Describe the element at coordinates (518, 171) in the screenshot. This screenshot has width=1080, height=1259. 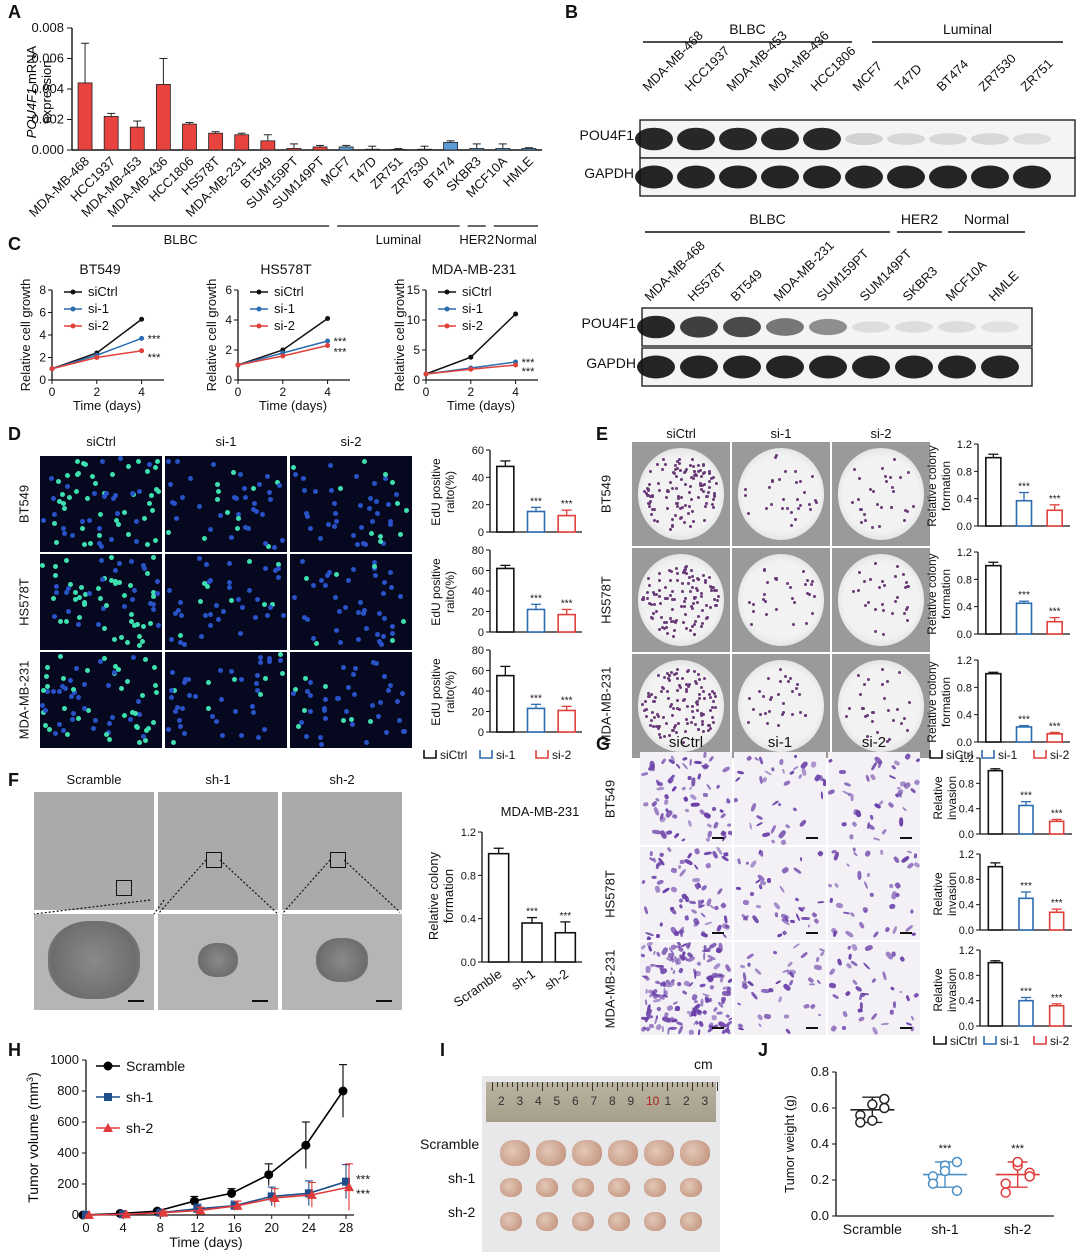
I see `category-label: HMLE` at that location.